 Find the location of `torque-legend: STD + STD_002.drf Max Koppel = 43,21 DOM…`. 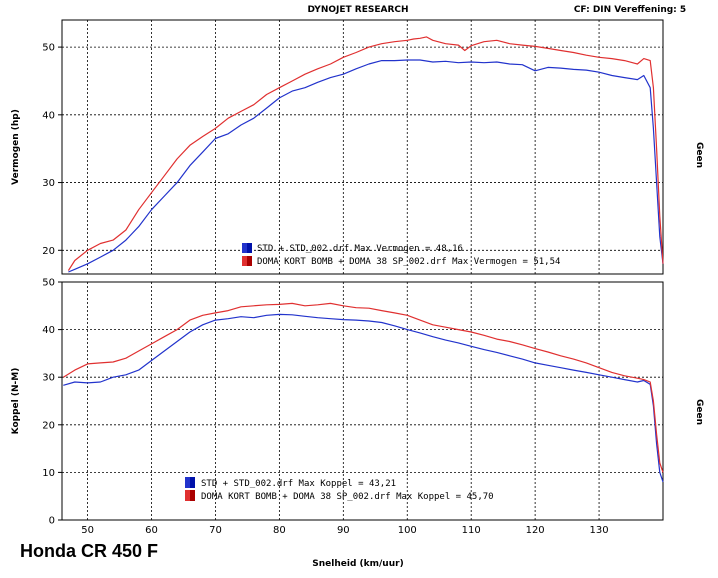

torque-legend: STD + STD_002.drf Max Koppel = 43,21 DOM… is located at coordinates (339, 489).